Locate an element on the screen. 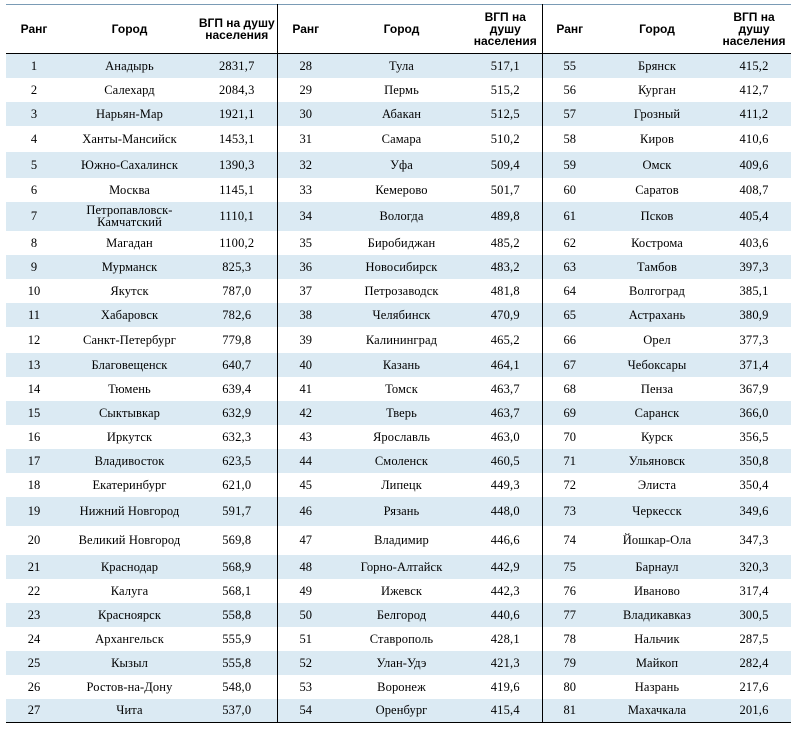  rank-cell: 57 is located at coordinates (569, 113).